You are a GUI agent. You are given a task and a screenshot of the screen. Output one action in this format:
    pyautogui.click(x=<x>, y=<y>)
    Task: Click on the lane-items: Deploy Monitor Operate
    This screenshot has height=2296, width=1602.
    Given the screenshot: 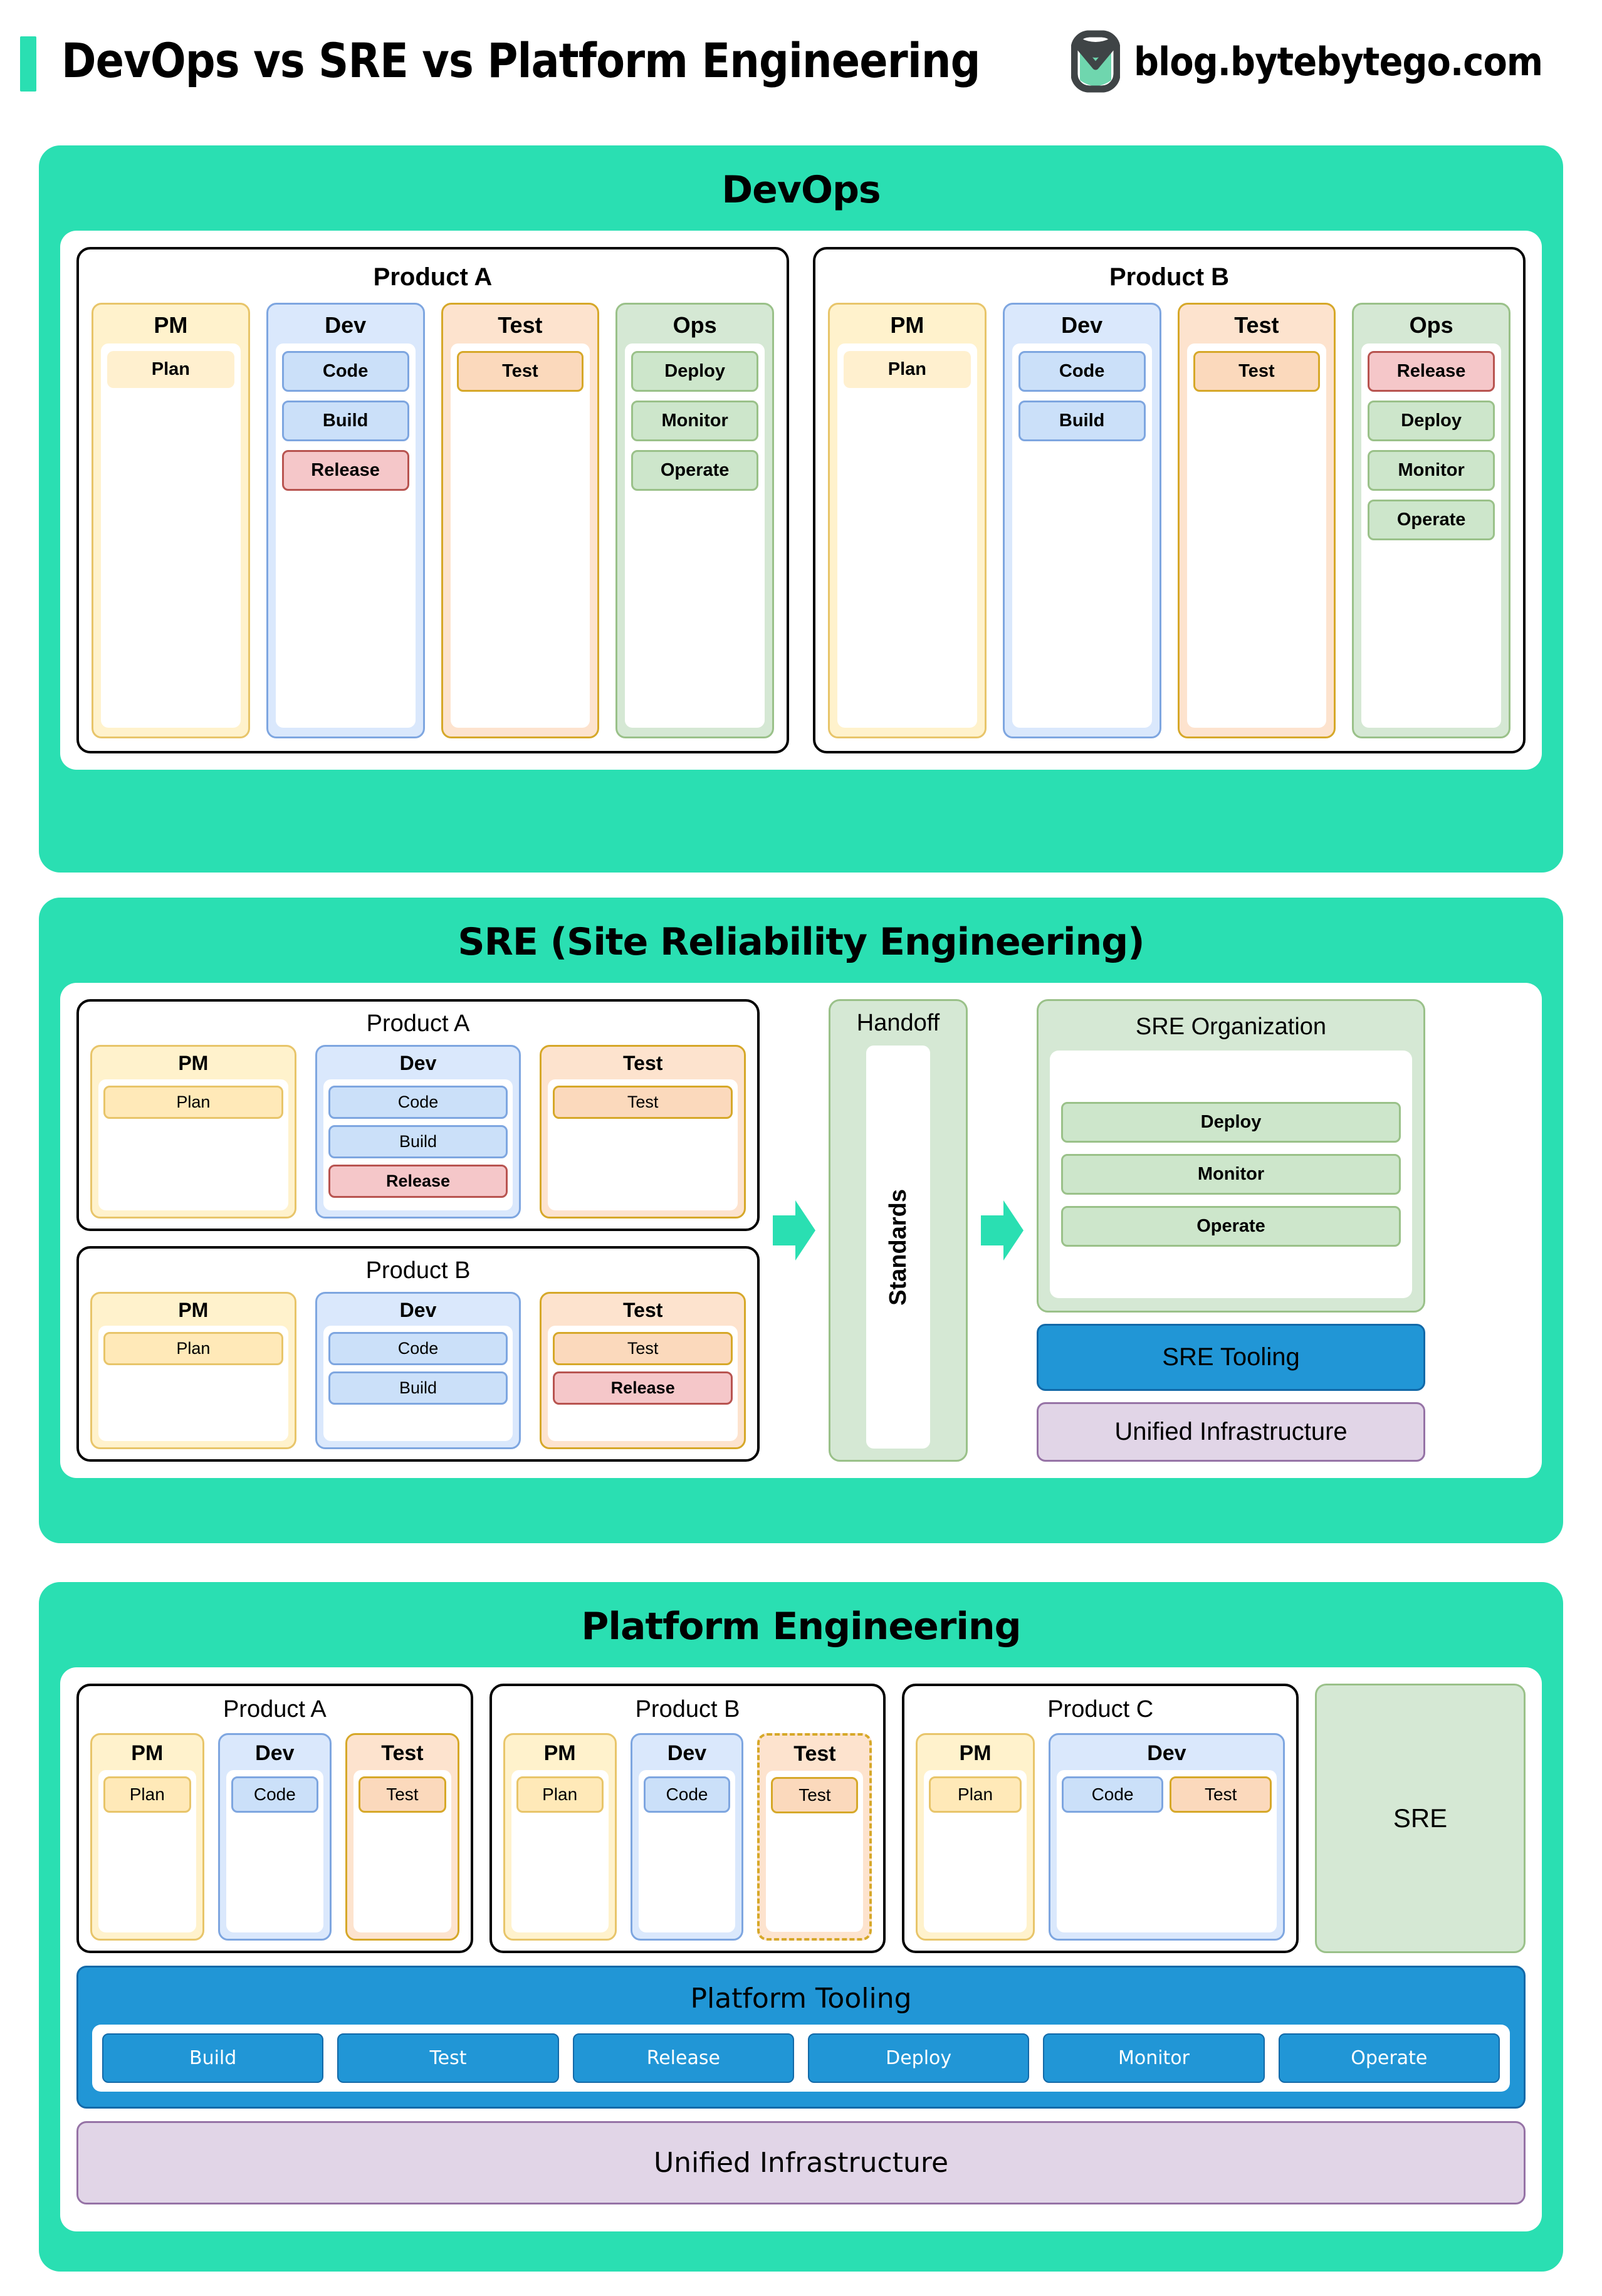 What is the action you would take?
    pyautogui.click(x=695, y=535)
    